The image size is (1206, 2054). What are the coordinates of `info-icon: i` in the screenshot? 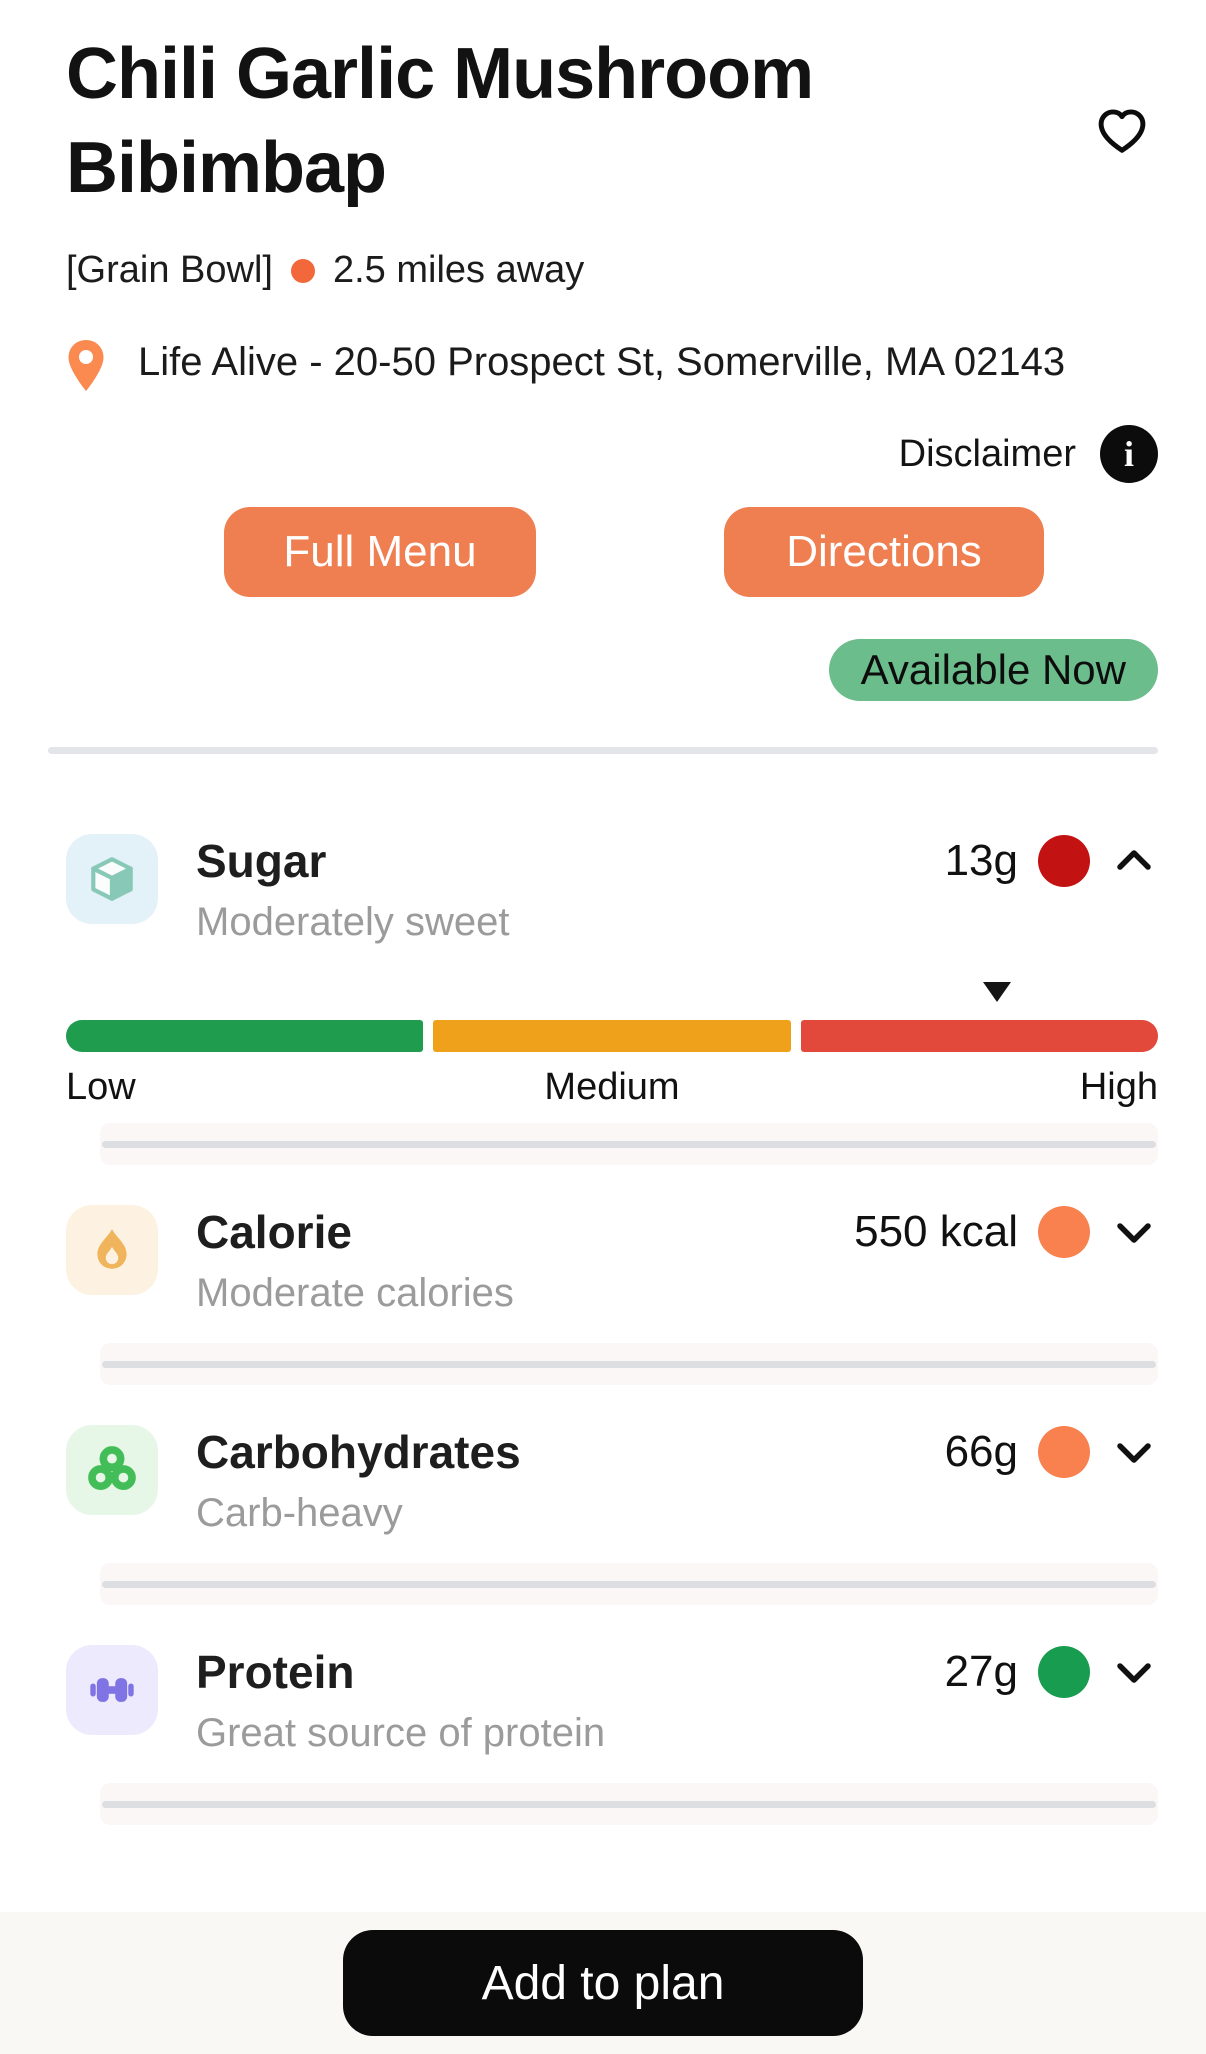 It's located at (1128, 454).